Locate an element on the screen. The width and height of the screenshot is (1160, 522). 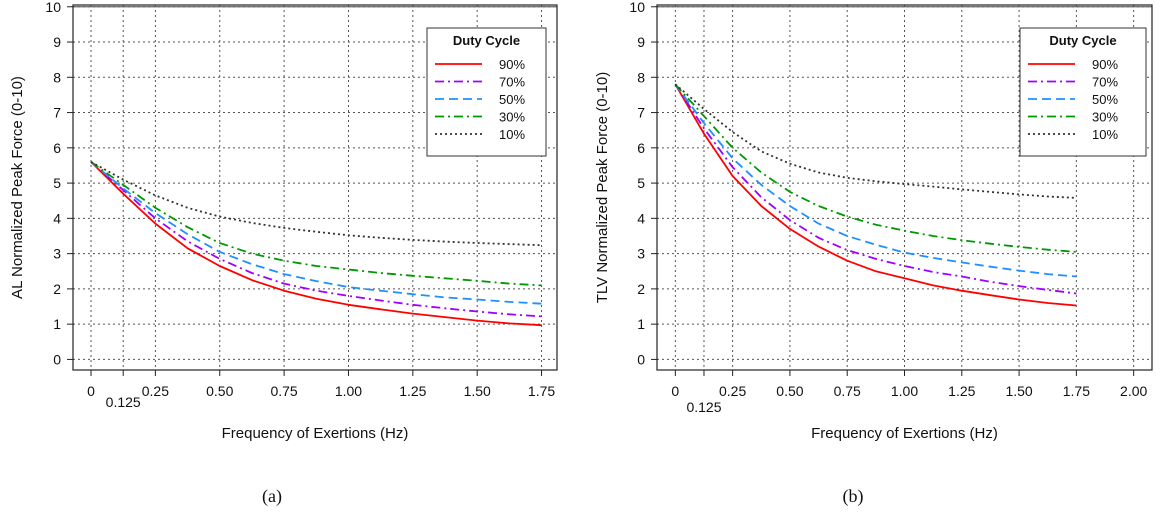
panel-a-y-tick-label-4: 4 is located at coordinates (57, 218).